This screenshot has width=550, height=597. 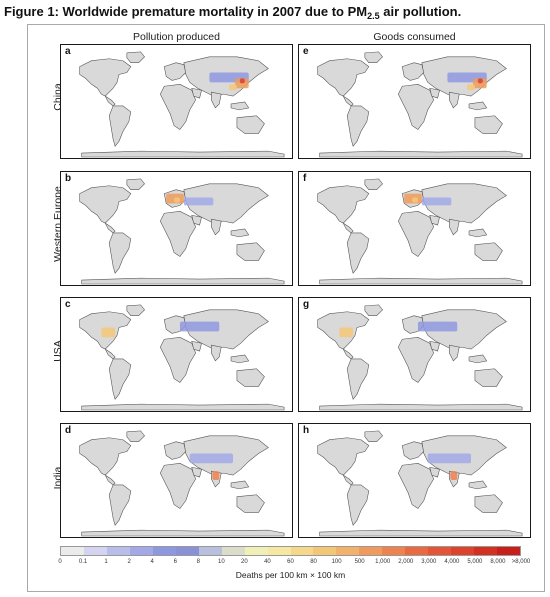 What do you see at coordinates (420, 11) in the screenshot?
I see `figure-title-suffix: air pollution.` at bounding box center [420, 11].